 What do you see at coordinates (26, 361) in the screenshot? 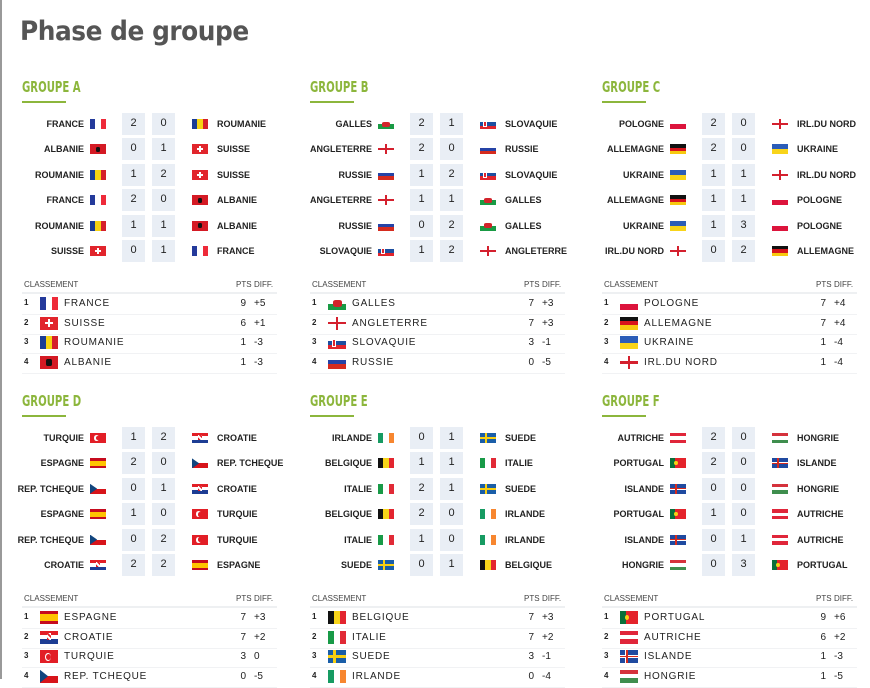
I see `rank: 4` at bounding box center [26, 361].